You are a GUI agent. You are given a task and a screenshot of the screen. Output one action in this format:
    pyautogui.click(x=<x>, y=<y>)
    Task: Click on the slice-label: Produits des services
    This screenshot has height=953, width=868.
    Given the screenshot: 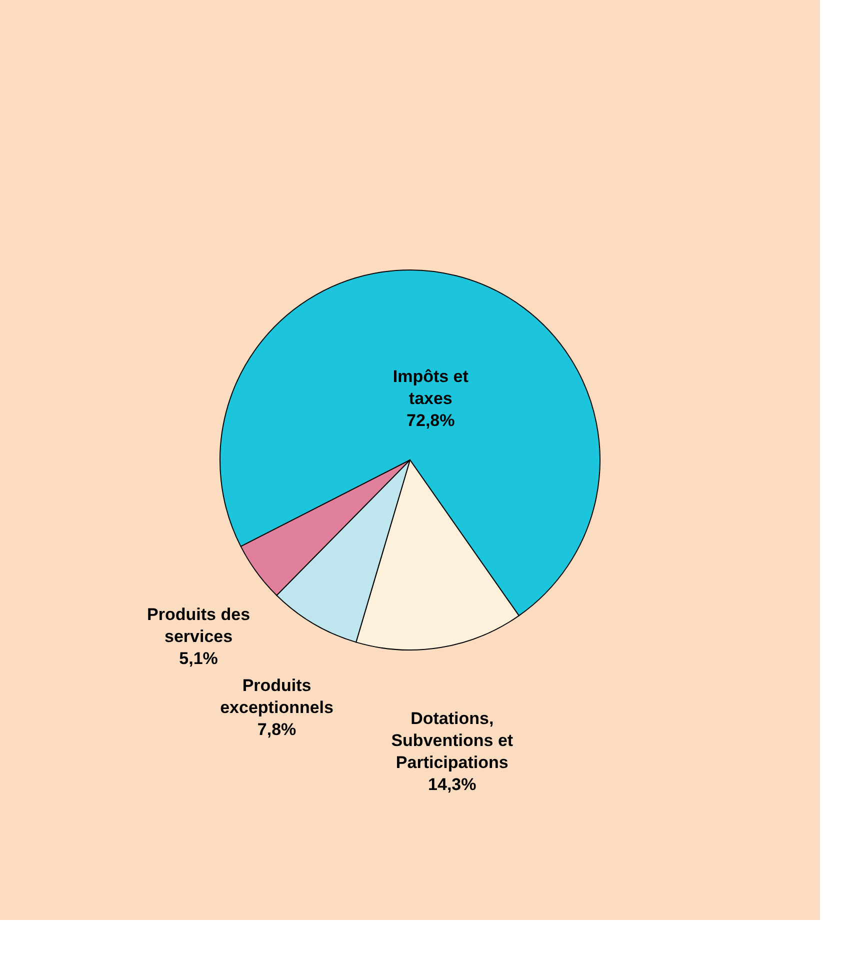 What is the action you would take?
    pyautogui.click(x=198, y=625)
    